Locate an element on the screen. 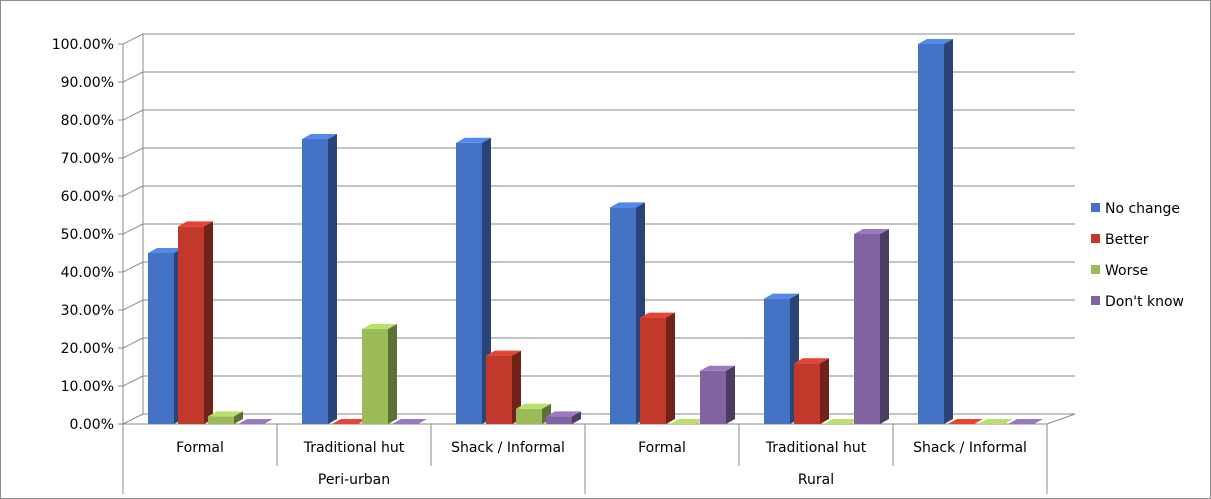 The width and height of the screenshot is (1211, 499). legend-item: No change is located at coordinates (1135, 209).